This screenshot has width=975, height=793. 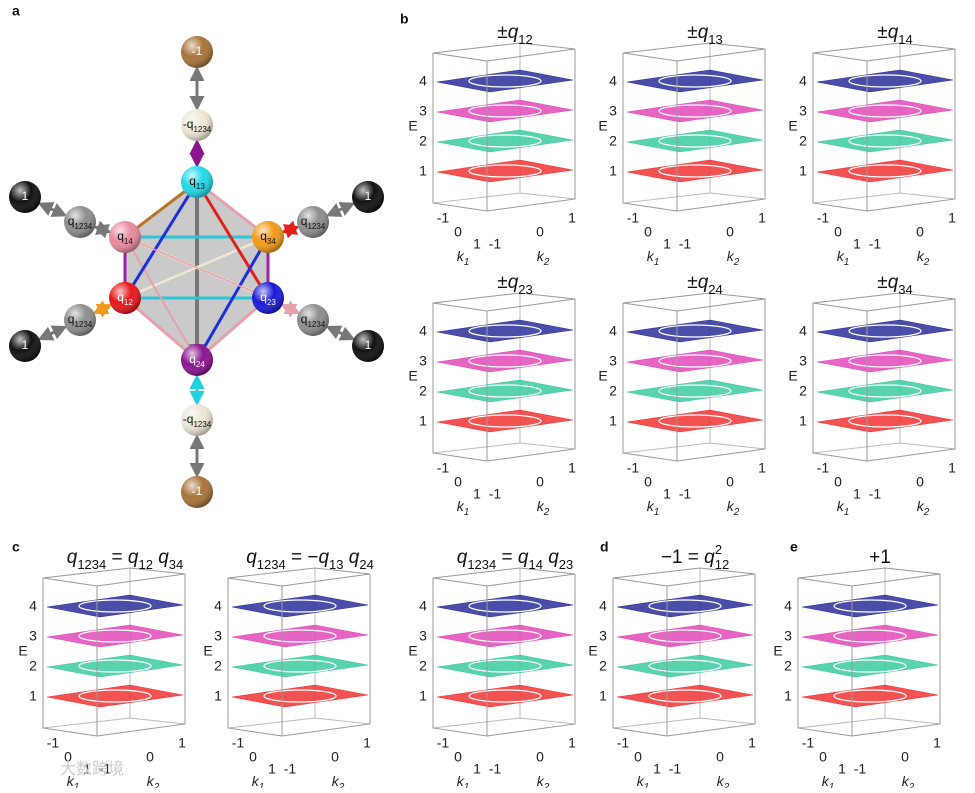 I want to click on box-top, so click(x=694, y=52).